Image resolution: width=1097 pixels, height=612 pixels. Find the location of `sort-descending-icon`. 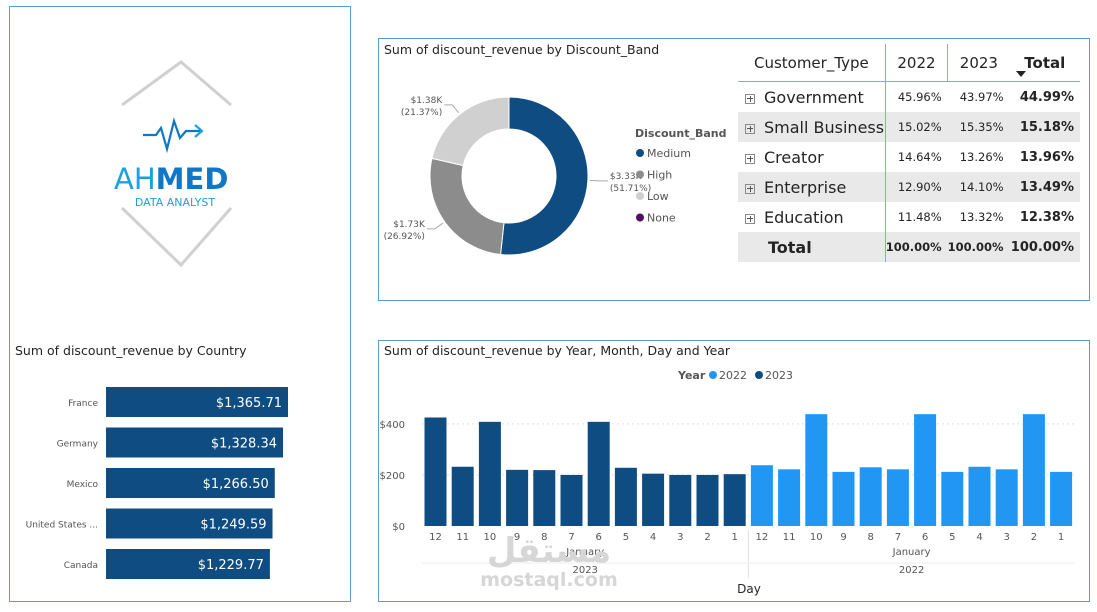

sort-descending-icon is located at coordinates (1020, 74).